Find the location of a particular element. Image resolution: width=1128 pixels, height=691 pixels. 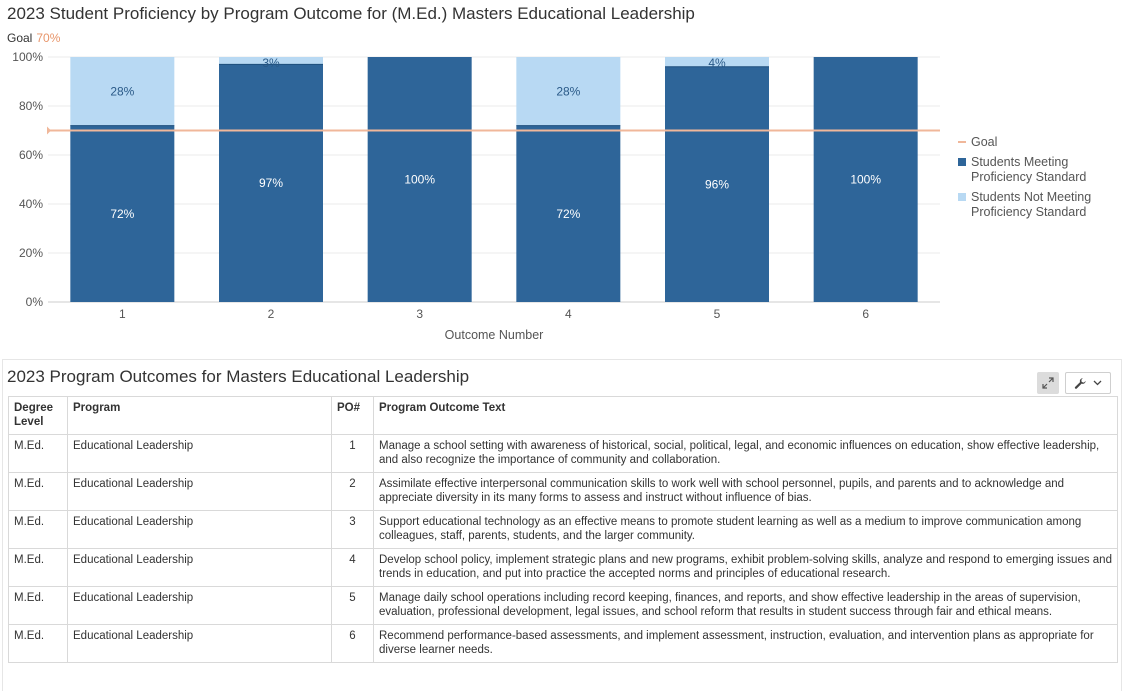

data-label-not-meeting: 3% is located at coordinates (271, 63).